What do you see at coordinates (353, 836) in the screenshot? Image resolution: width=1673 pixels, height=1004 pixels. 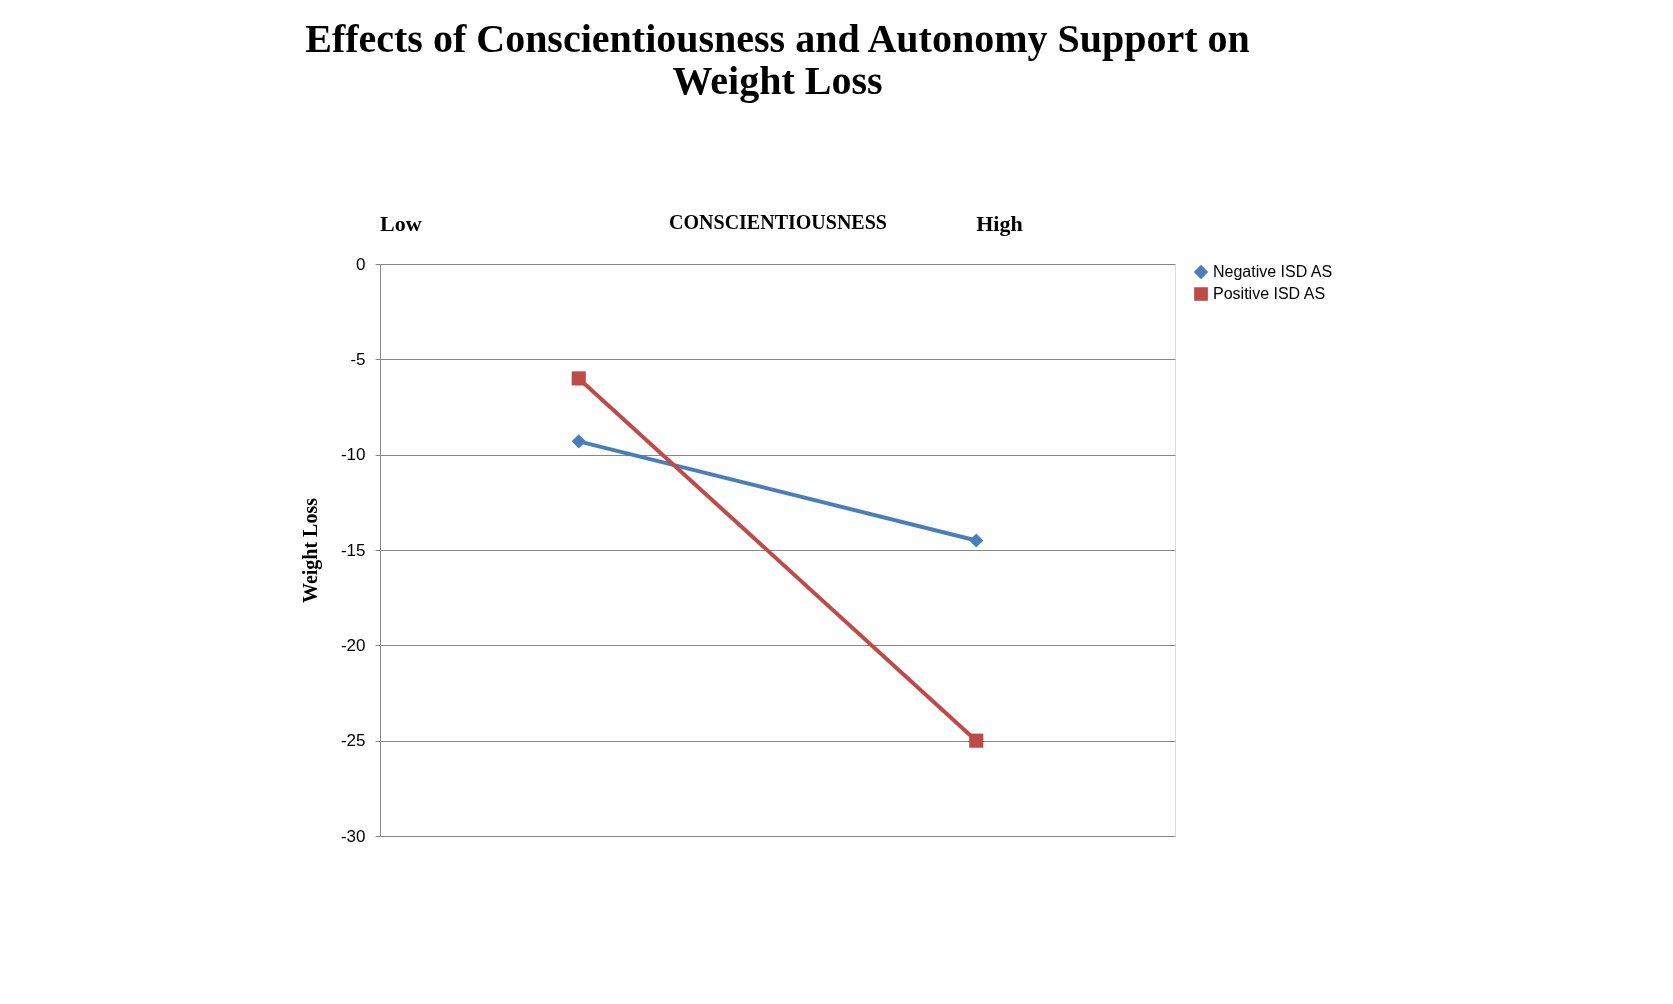 I see `y-tick-label: -30` at bounding box center [353, 836].